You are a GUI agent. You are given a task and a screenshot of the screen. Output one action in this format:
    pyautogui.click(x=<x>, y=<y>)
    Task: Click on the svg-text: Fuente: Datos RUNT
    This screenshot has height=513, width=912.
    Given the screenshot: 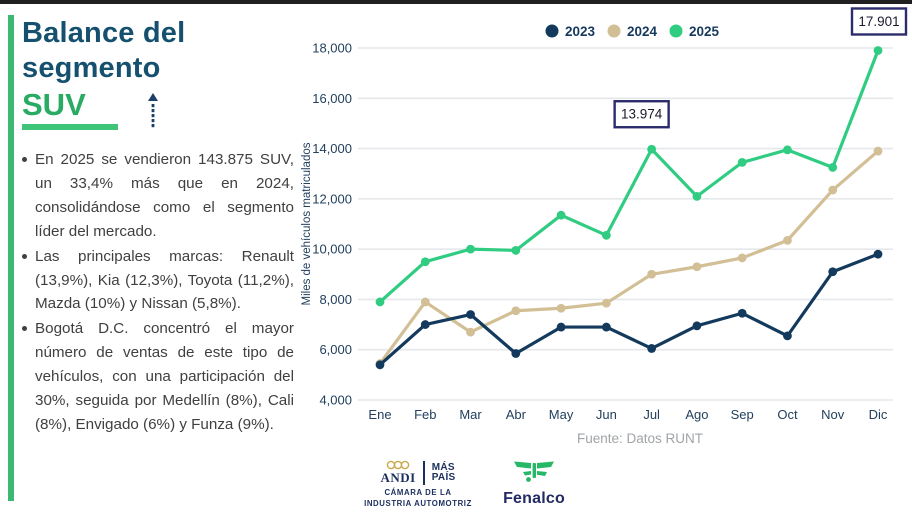 What is the action you would take?
    pyautogui.click(x=640, y=438)
    